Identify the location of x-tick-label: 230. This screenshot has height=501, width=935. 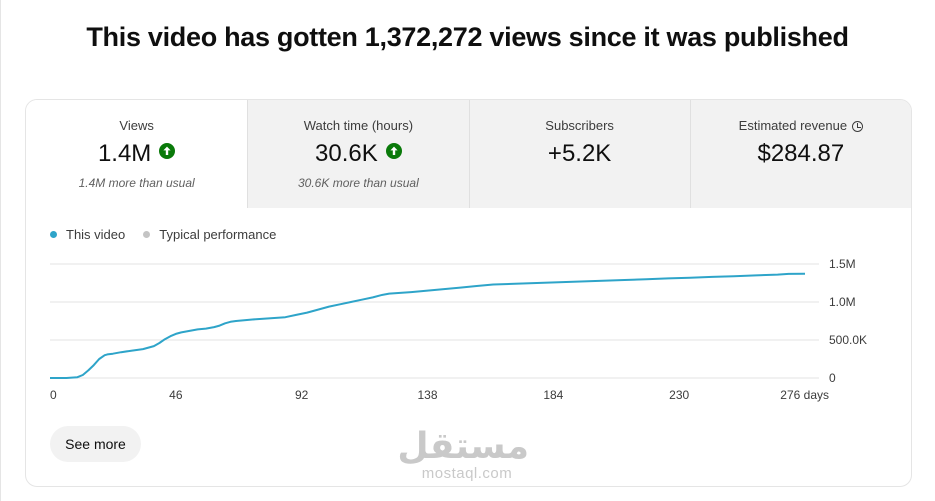
(679, 395).